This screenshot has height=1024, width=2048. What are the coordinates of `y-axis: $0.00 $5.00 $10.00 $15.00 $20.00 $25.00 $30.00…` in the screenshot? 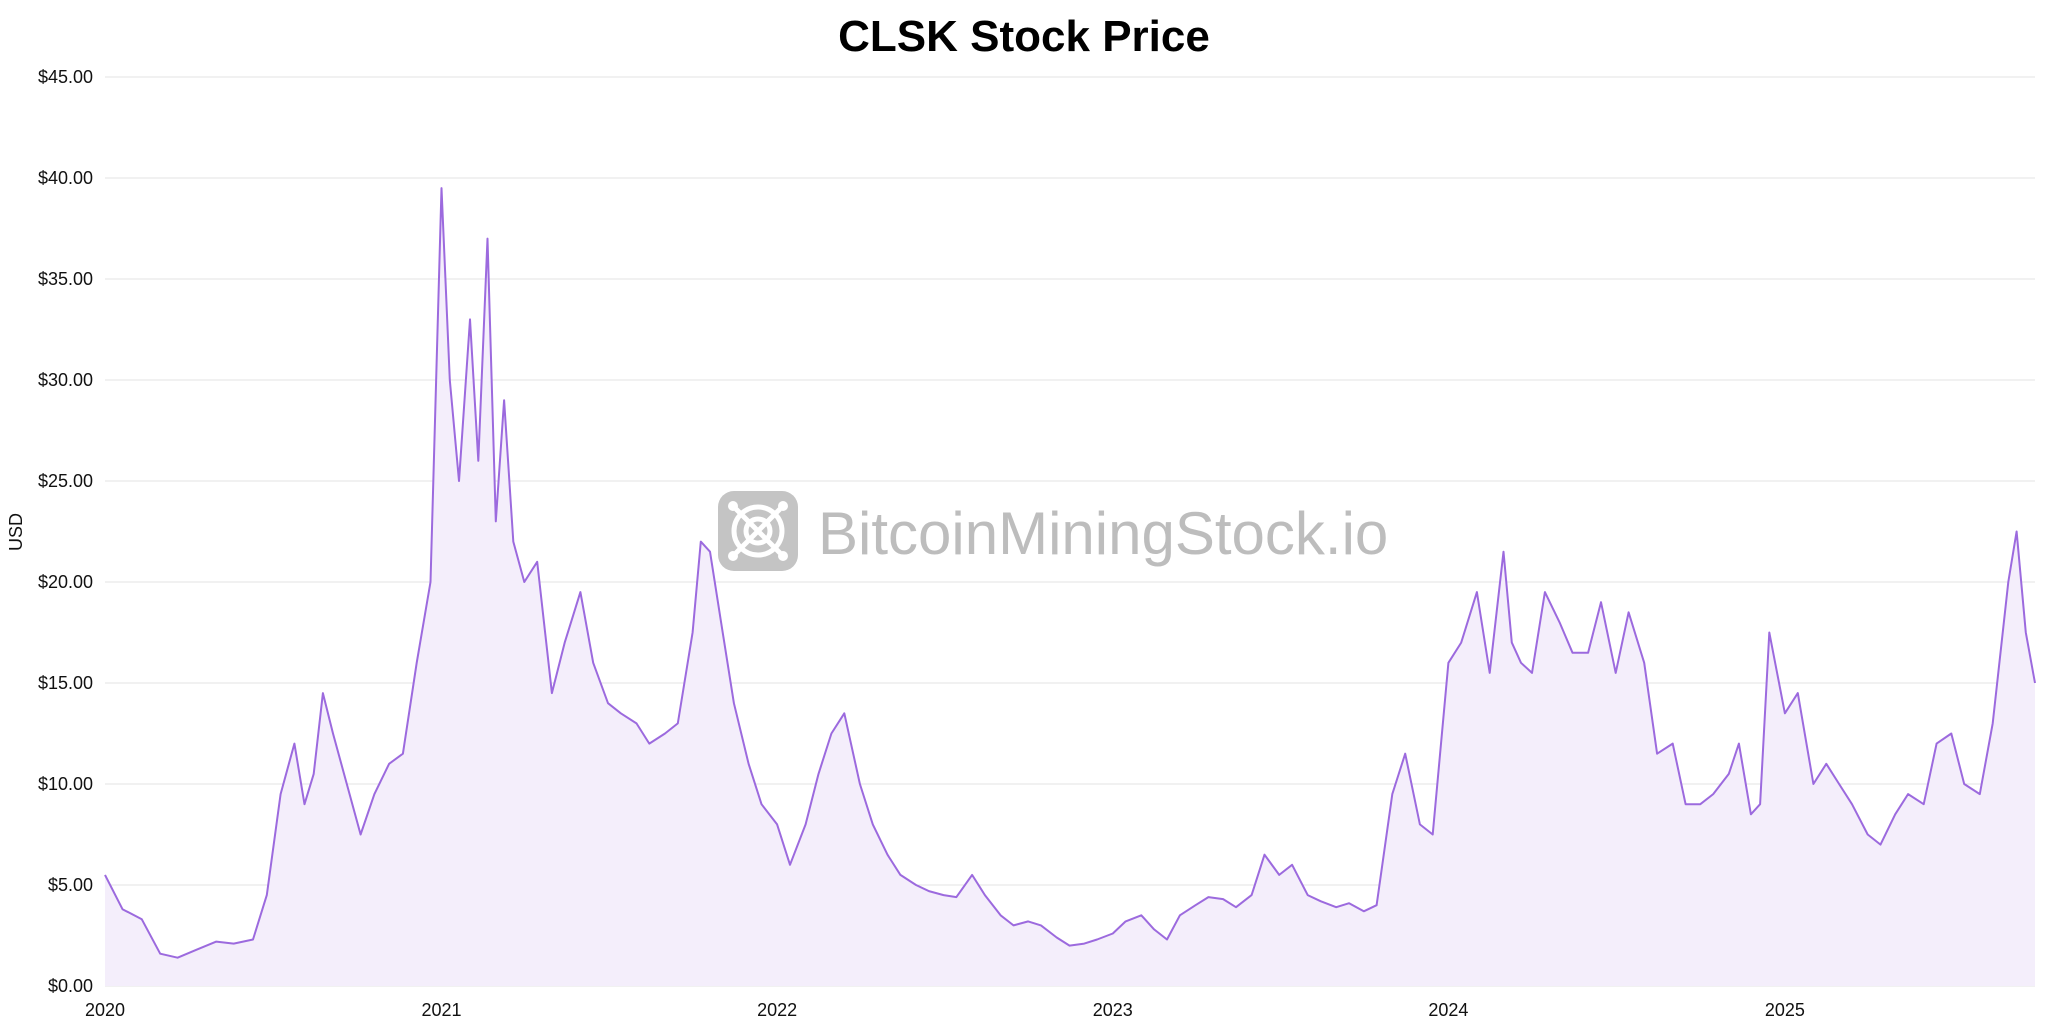 It's located at (65, 531).